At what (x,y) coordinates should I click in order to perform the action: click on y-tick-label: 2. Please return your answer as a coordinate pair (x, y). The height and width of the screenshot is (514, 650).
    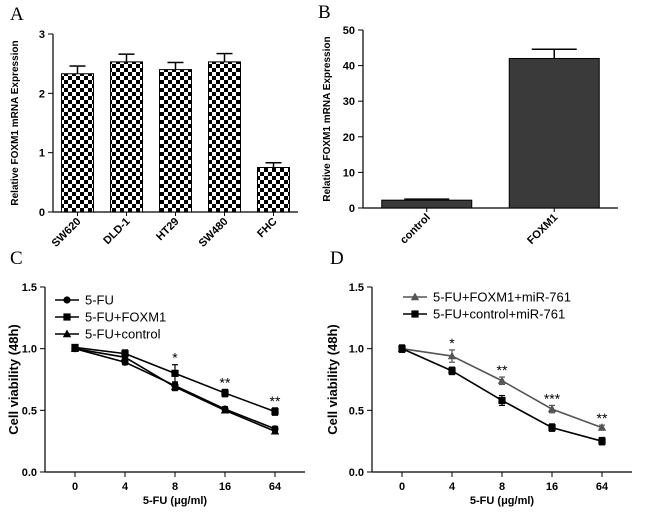
    Looking at the image, I should click on (42, 94).